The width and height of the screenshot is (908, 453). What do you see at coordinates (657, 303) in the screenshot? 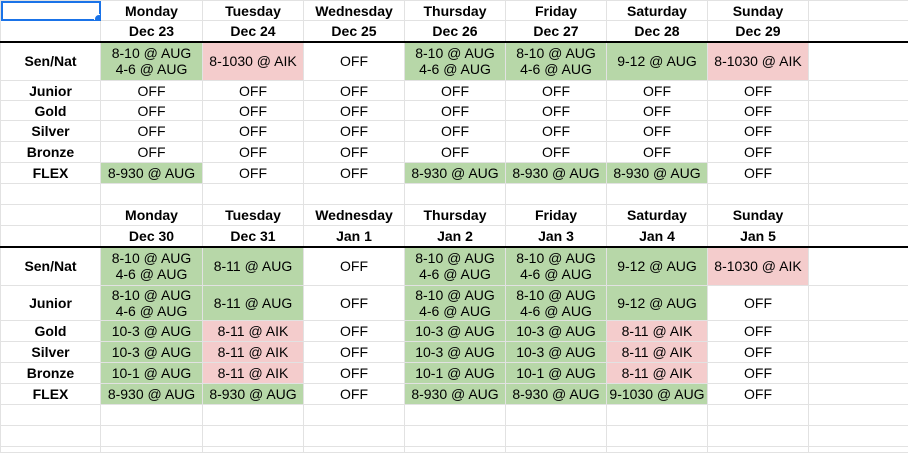
I see `schedule-cell: 9-12 @ AUG` at bounding box center [657, 303].